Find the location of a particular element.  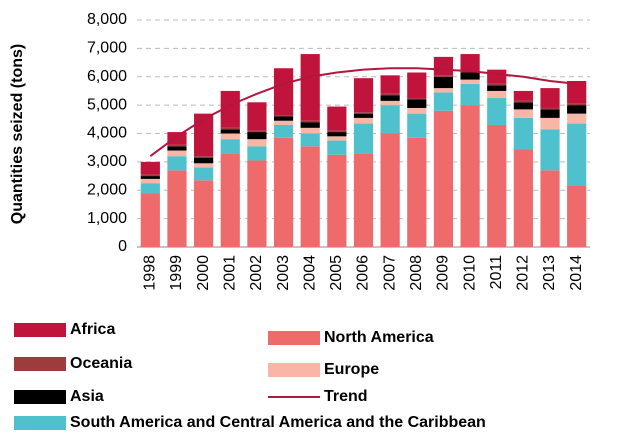

legend-label: Oceania is located at coordinates (101, 363).